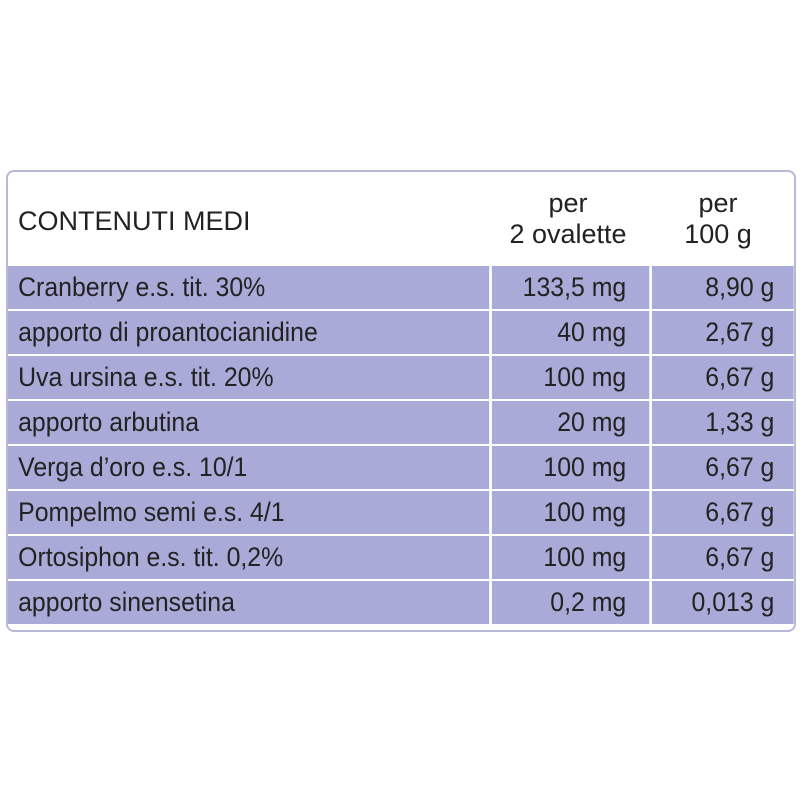 This screenshot has width=800, height=800. What do you see at coordinates (168, 332) in the screenshot?
I see `table-cell: apporto di proantocianidine` at bounding box center [168, 332].